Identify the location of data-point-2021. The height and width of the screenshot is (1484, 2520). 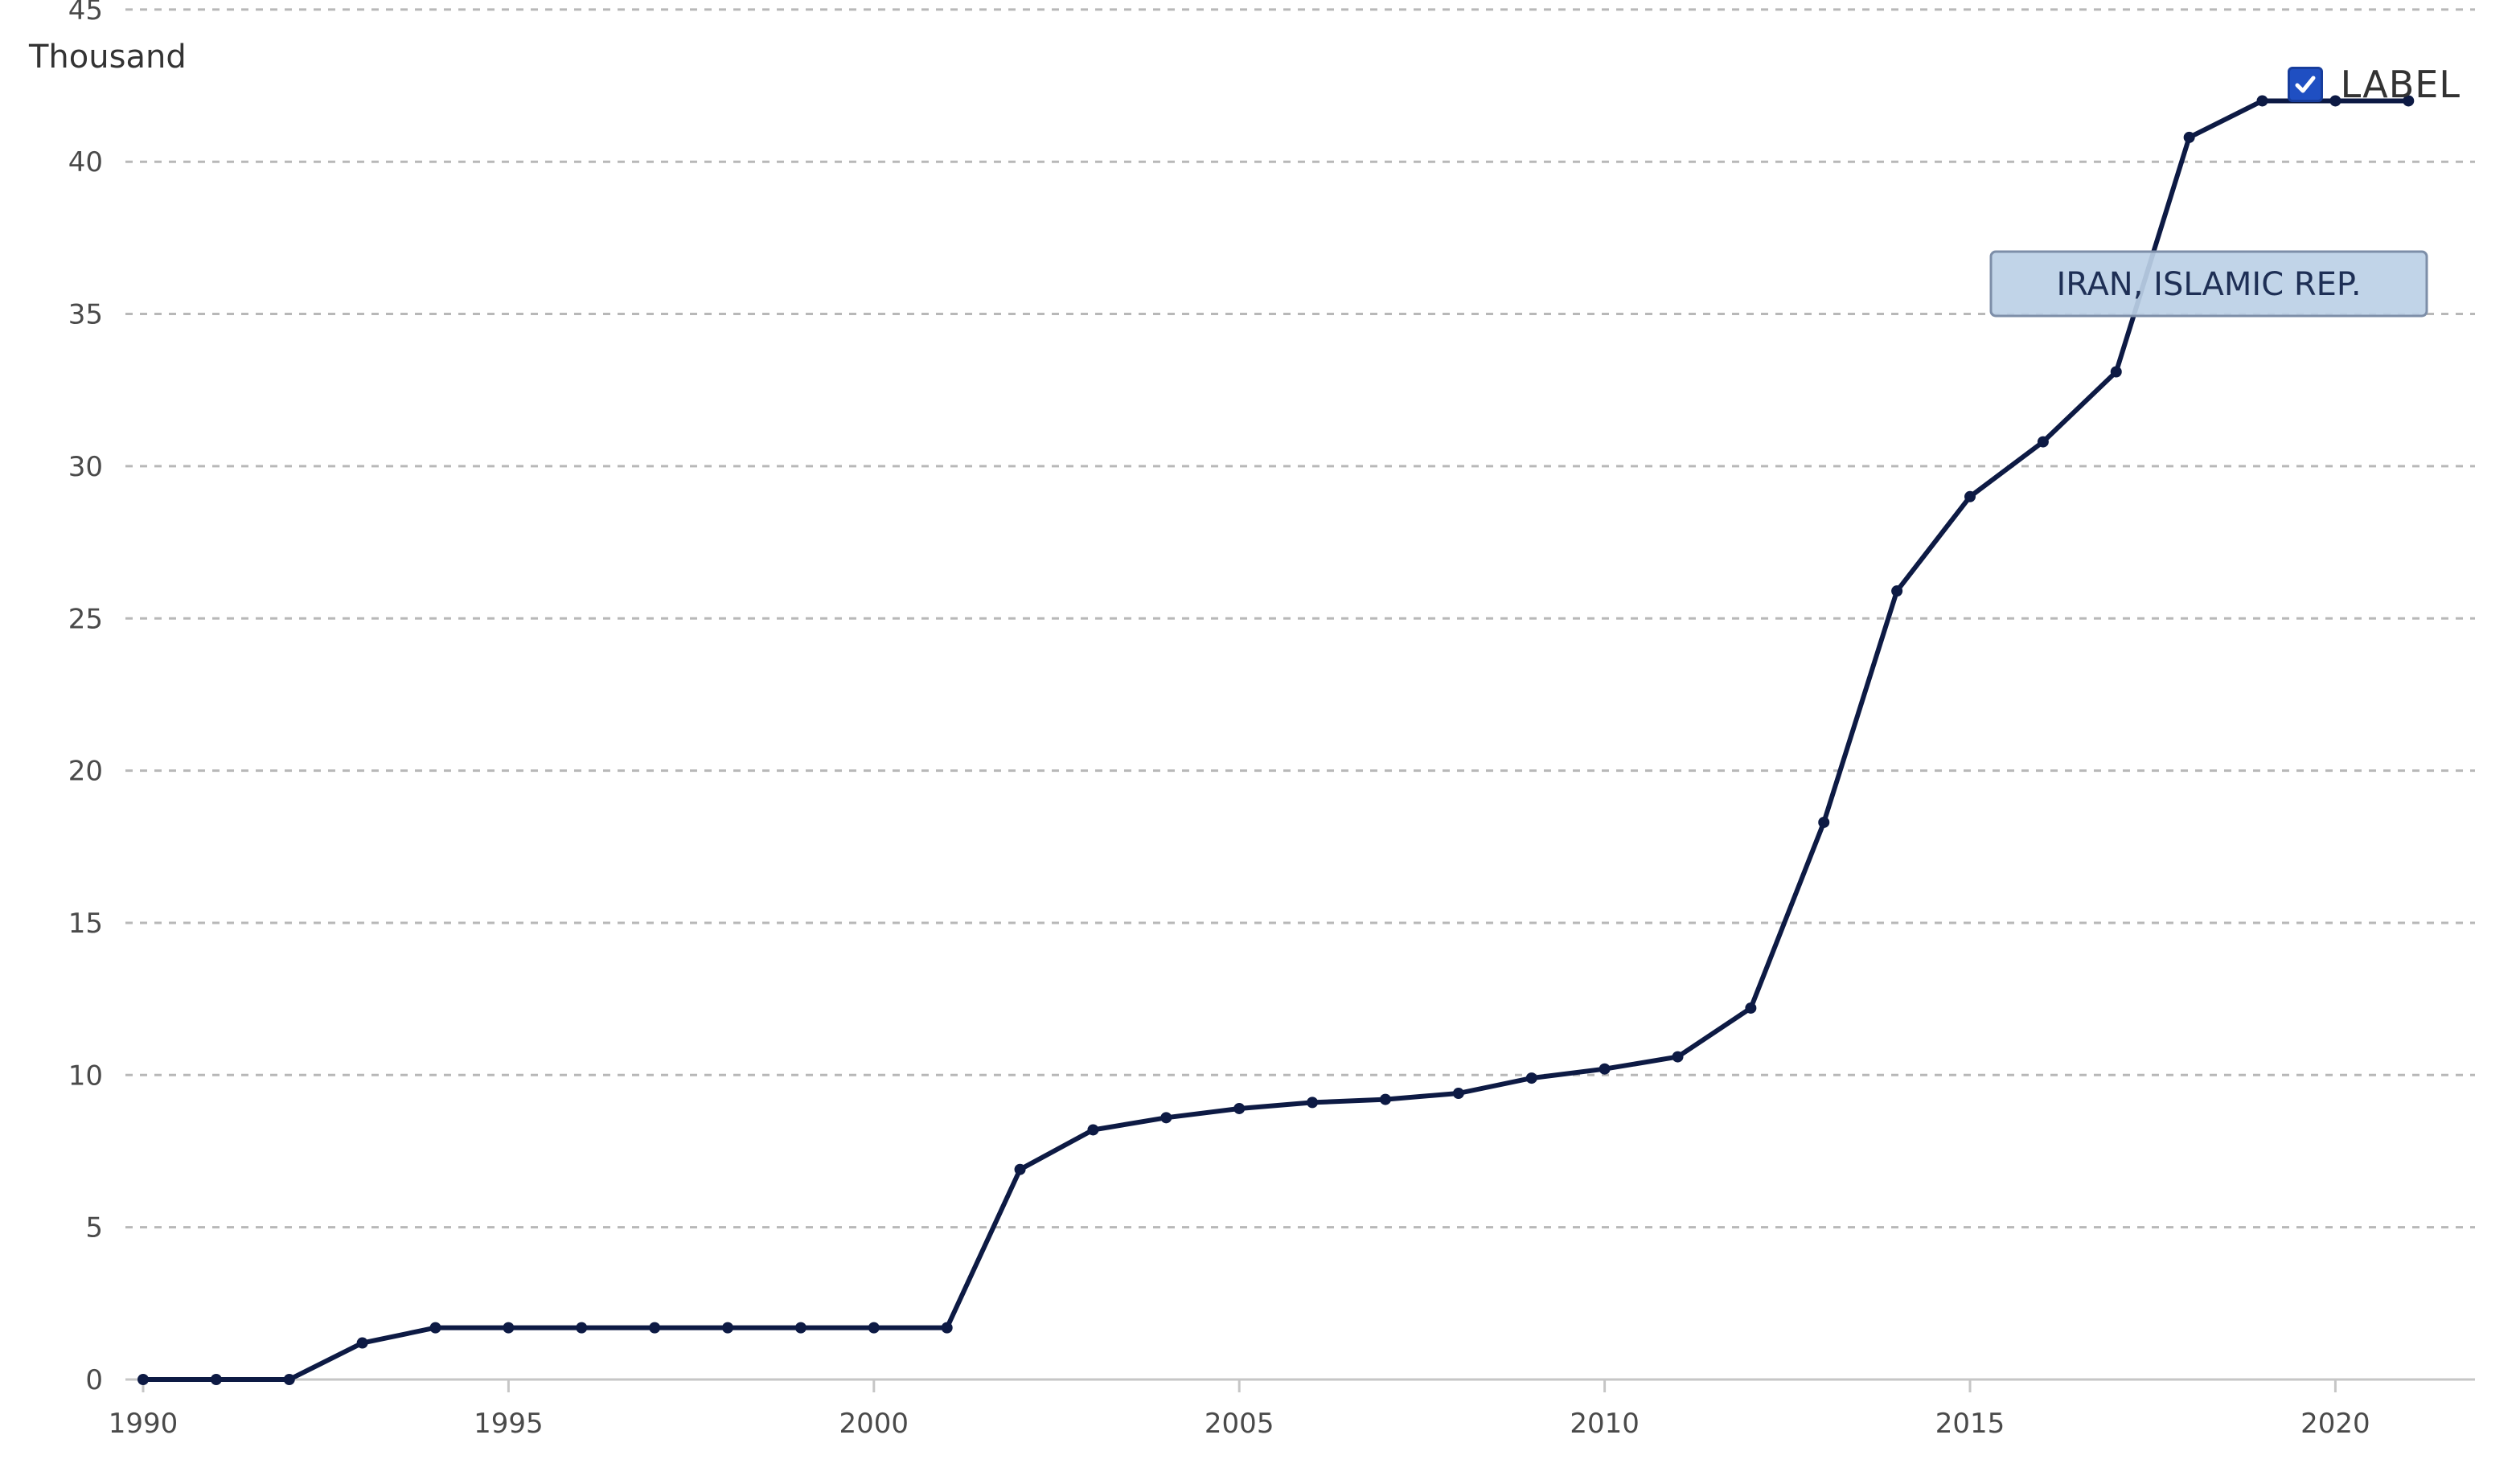
(2409, 101).